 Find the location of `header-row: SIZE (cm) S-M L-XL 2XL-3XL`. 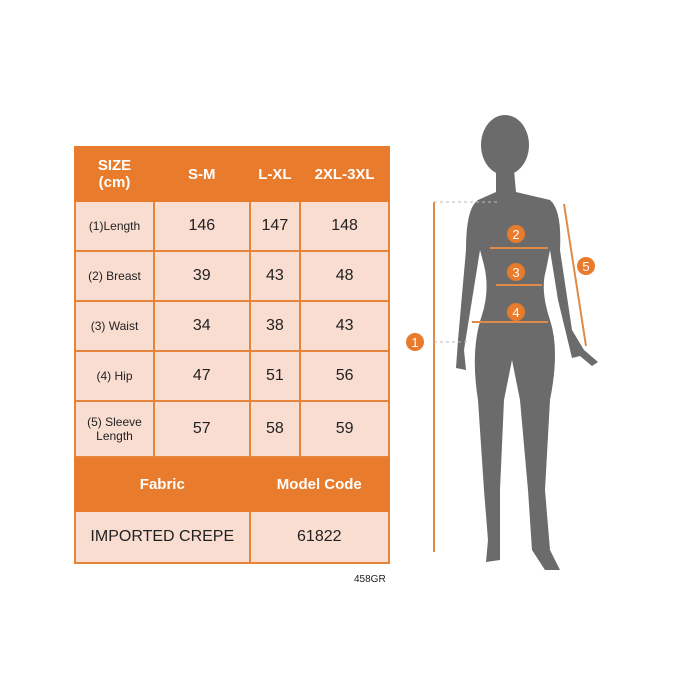

header-row: SIZE (cm) S-M L-XL 2XL-3XL is located at coordinates (232, 174).